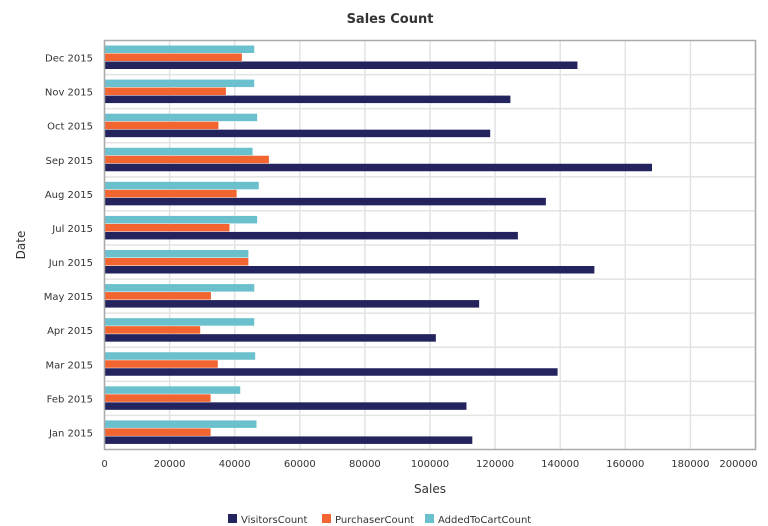 The width and height of the screenshot is (768, 526). I want to click on bar-addedtocartcount-sep-2015, so click(178, 151).